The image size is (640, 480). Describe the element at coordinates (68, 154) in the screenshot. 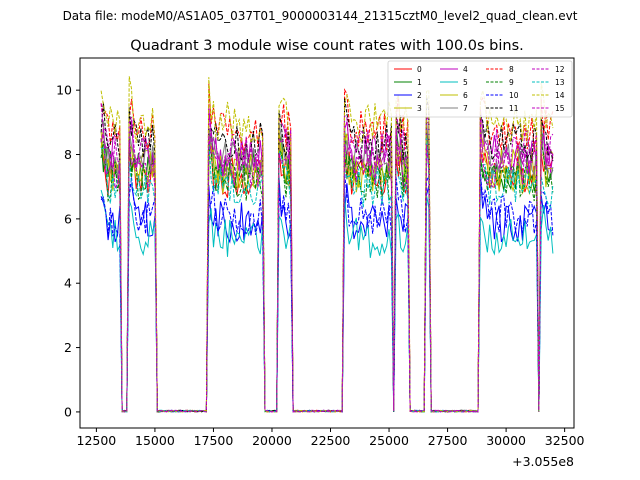

I see `y-tick-label: 8` at that location.